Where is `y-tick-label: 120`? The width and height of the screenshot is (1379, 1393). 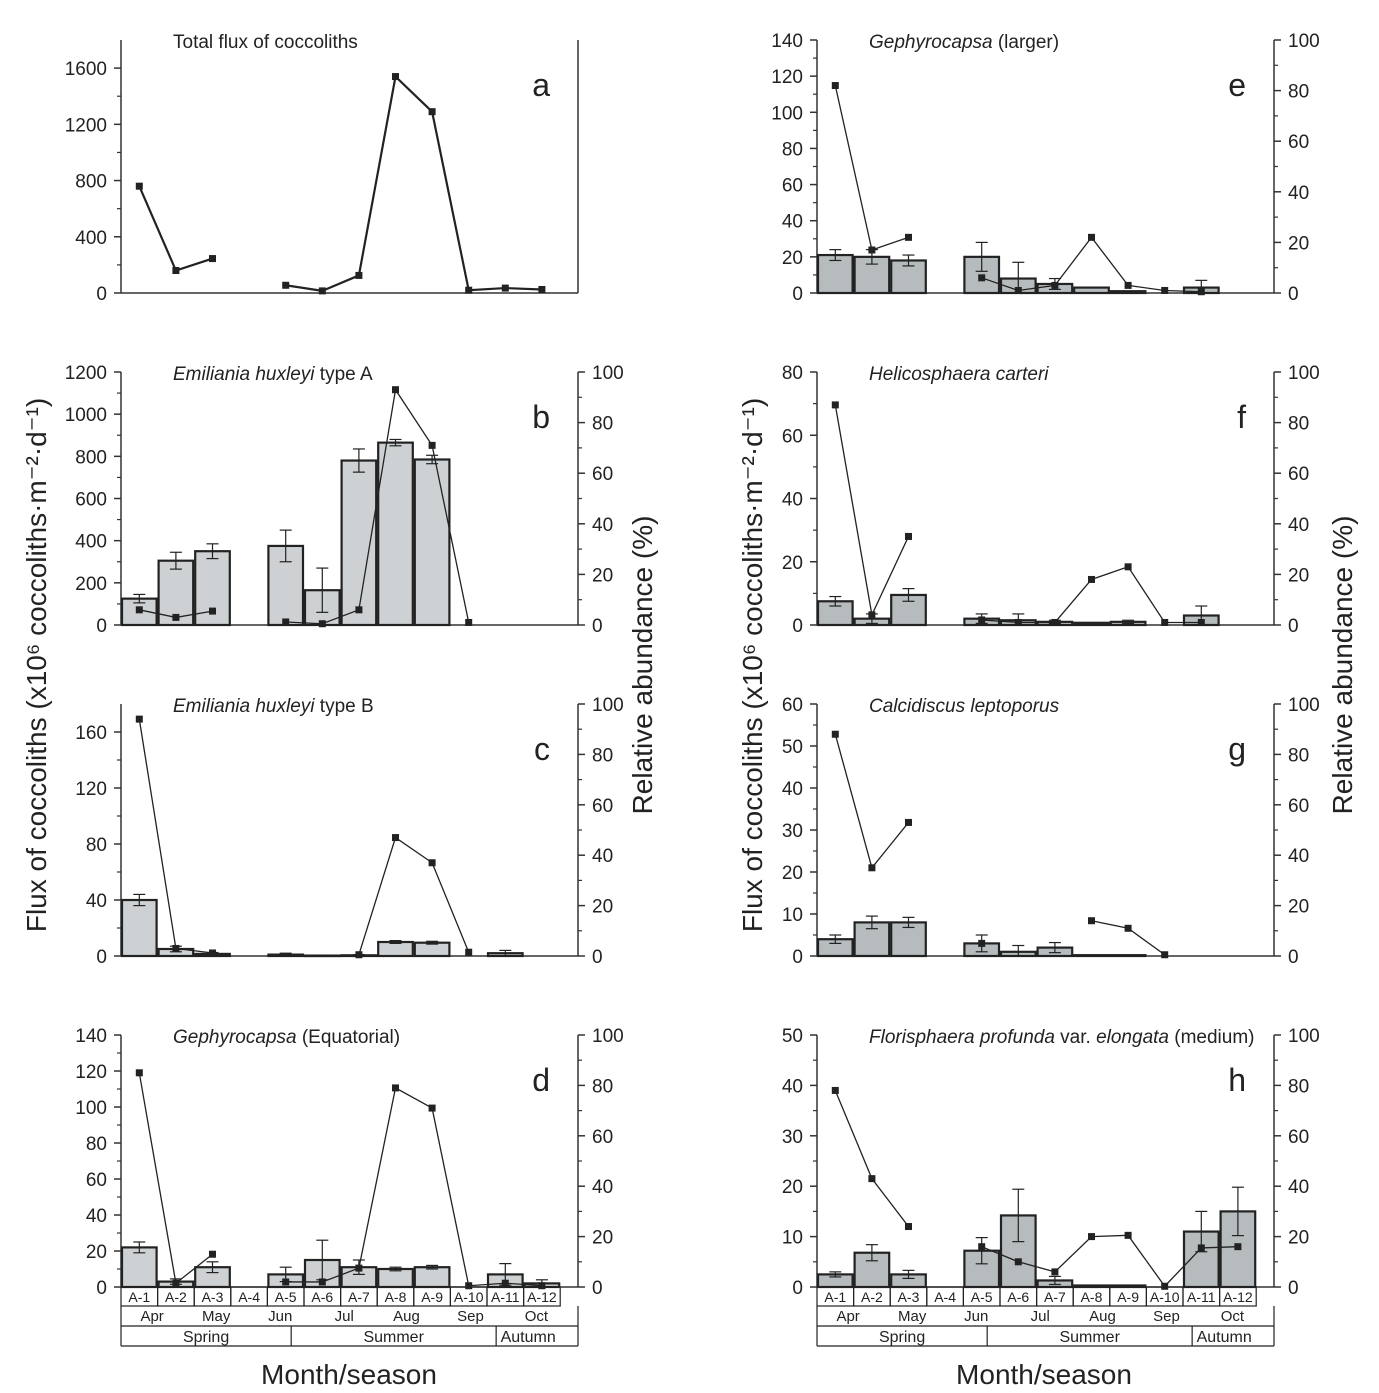 y-tick-label: 120 is located at coordinates (787, 77).